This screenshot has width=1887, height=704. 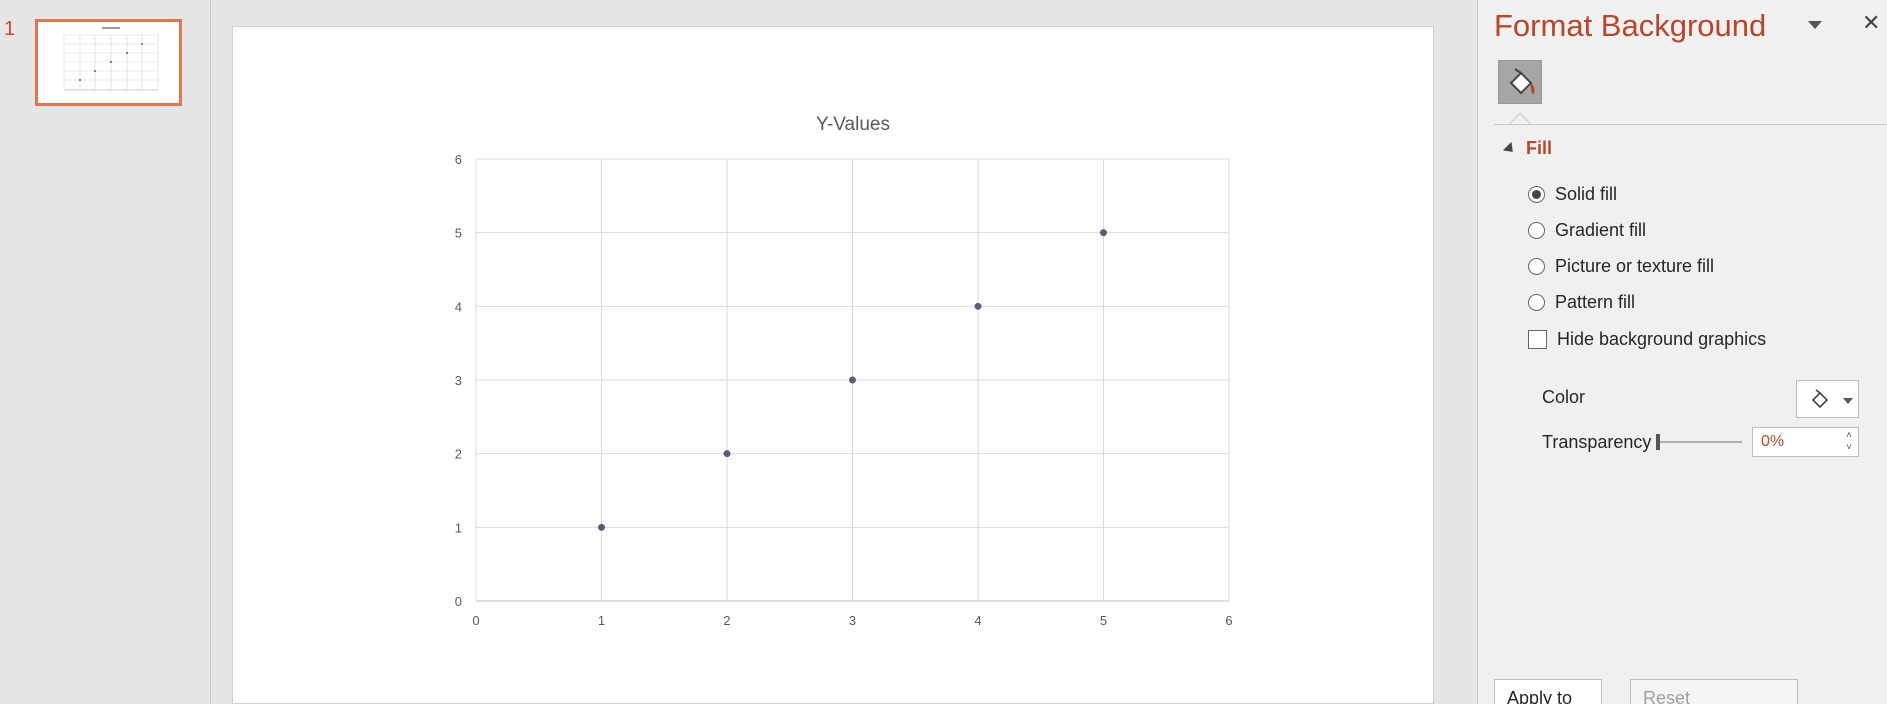 I want to click on x-tick-label: 5, so click(x=1103, y=620).